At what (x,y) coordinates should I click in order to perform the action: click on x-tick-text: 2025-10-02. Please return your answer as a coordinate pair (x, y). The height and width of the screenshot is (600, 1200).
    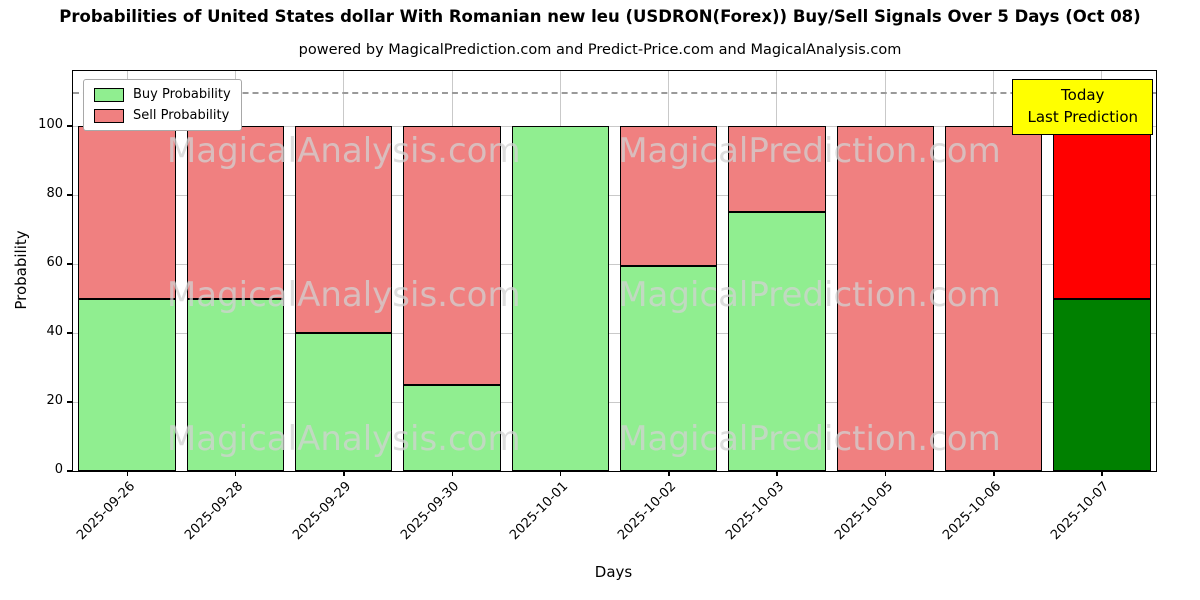
    Looking at the image, I should click on (647, 511).